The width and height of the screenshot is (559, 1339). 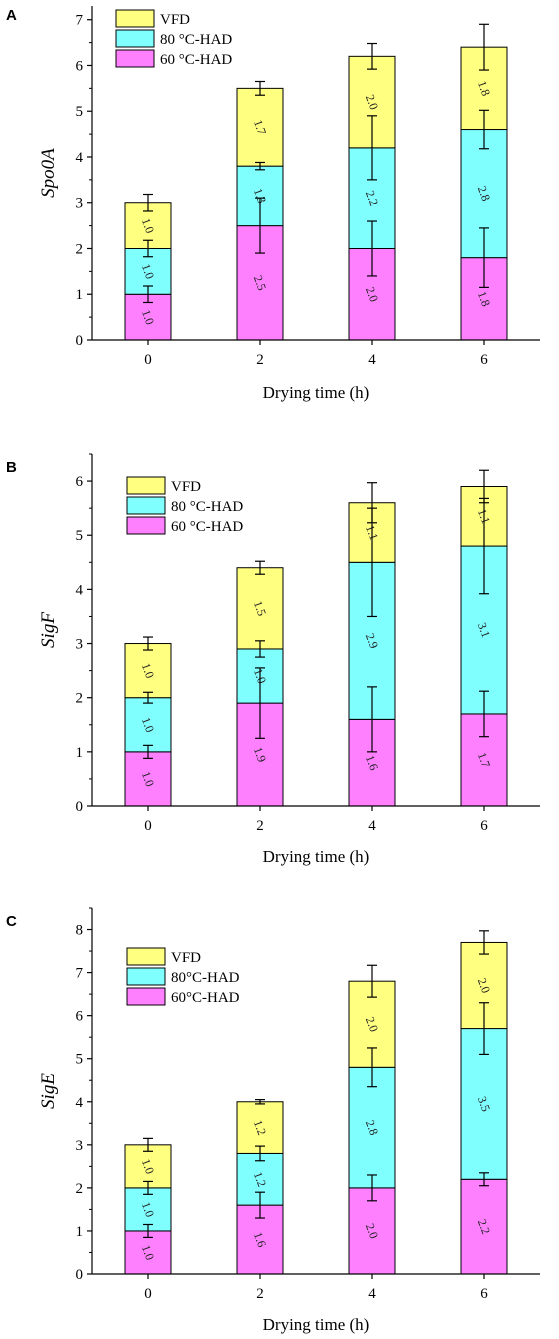 I want to click on legend-entry: 80°C-HAD, so click(x=183, y=976).